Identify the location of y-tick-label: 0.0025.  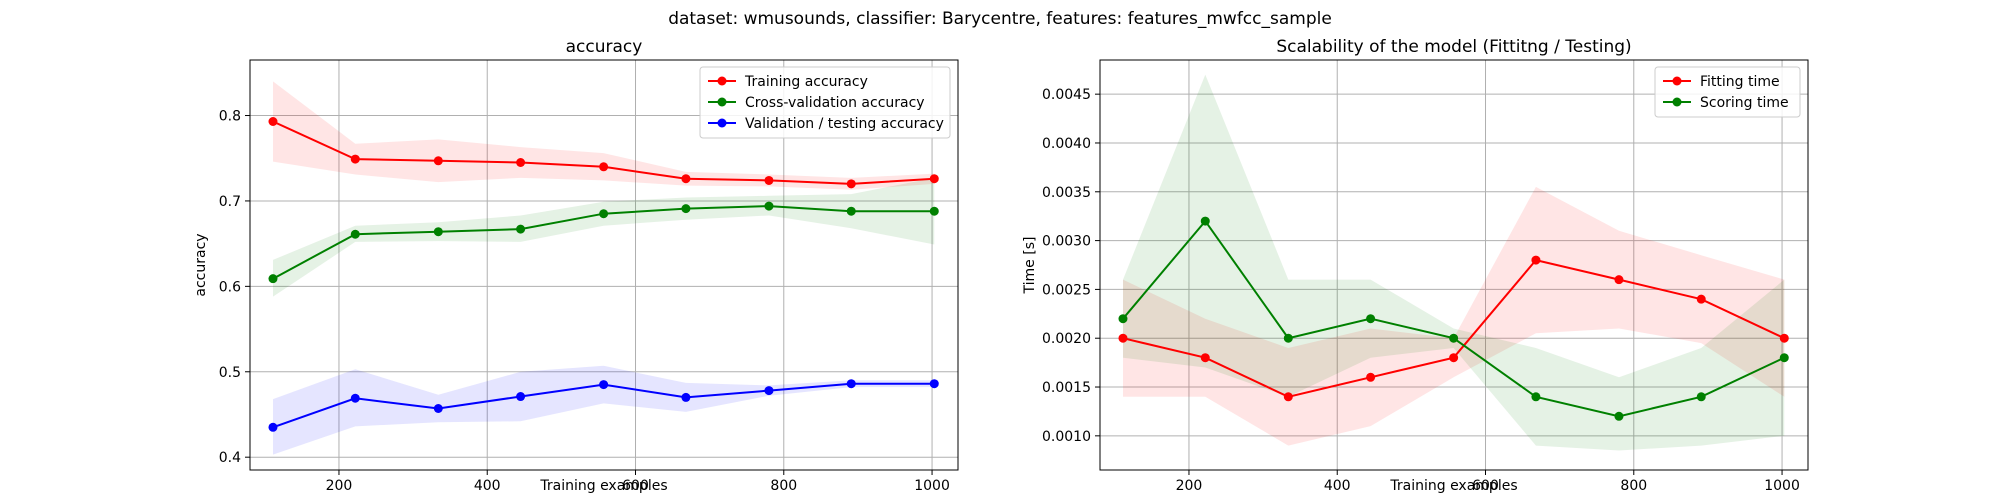
(1066, 290).